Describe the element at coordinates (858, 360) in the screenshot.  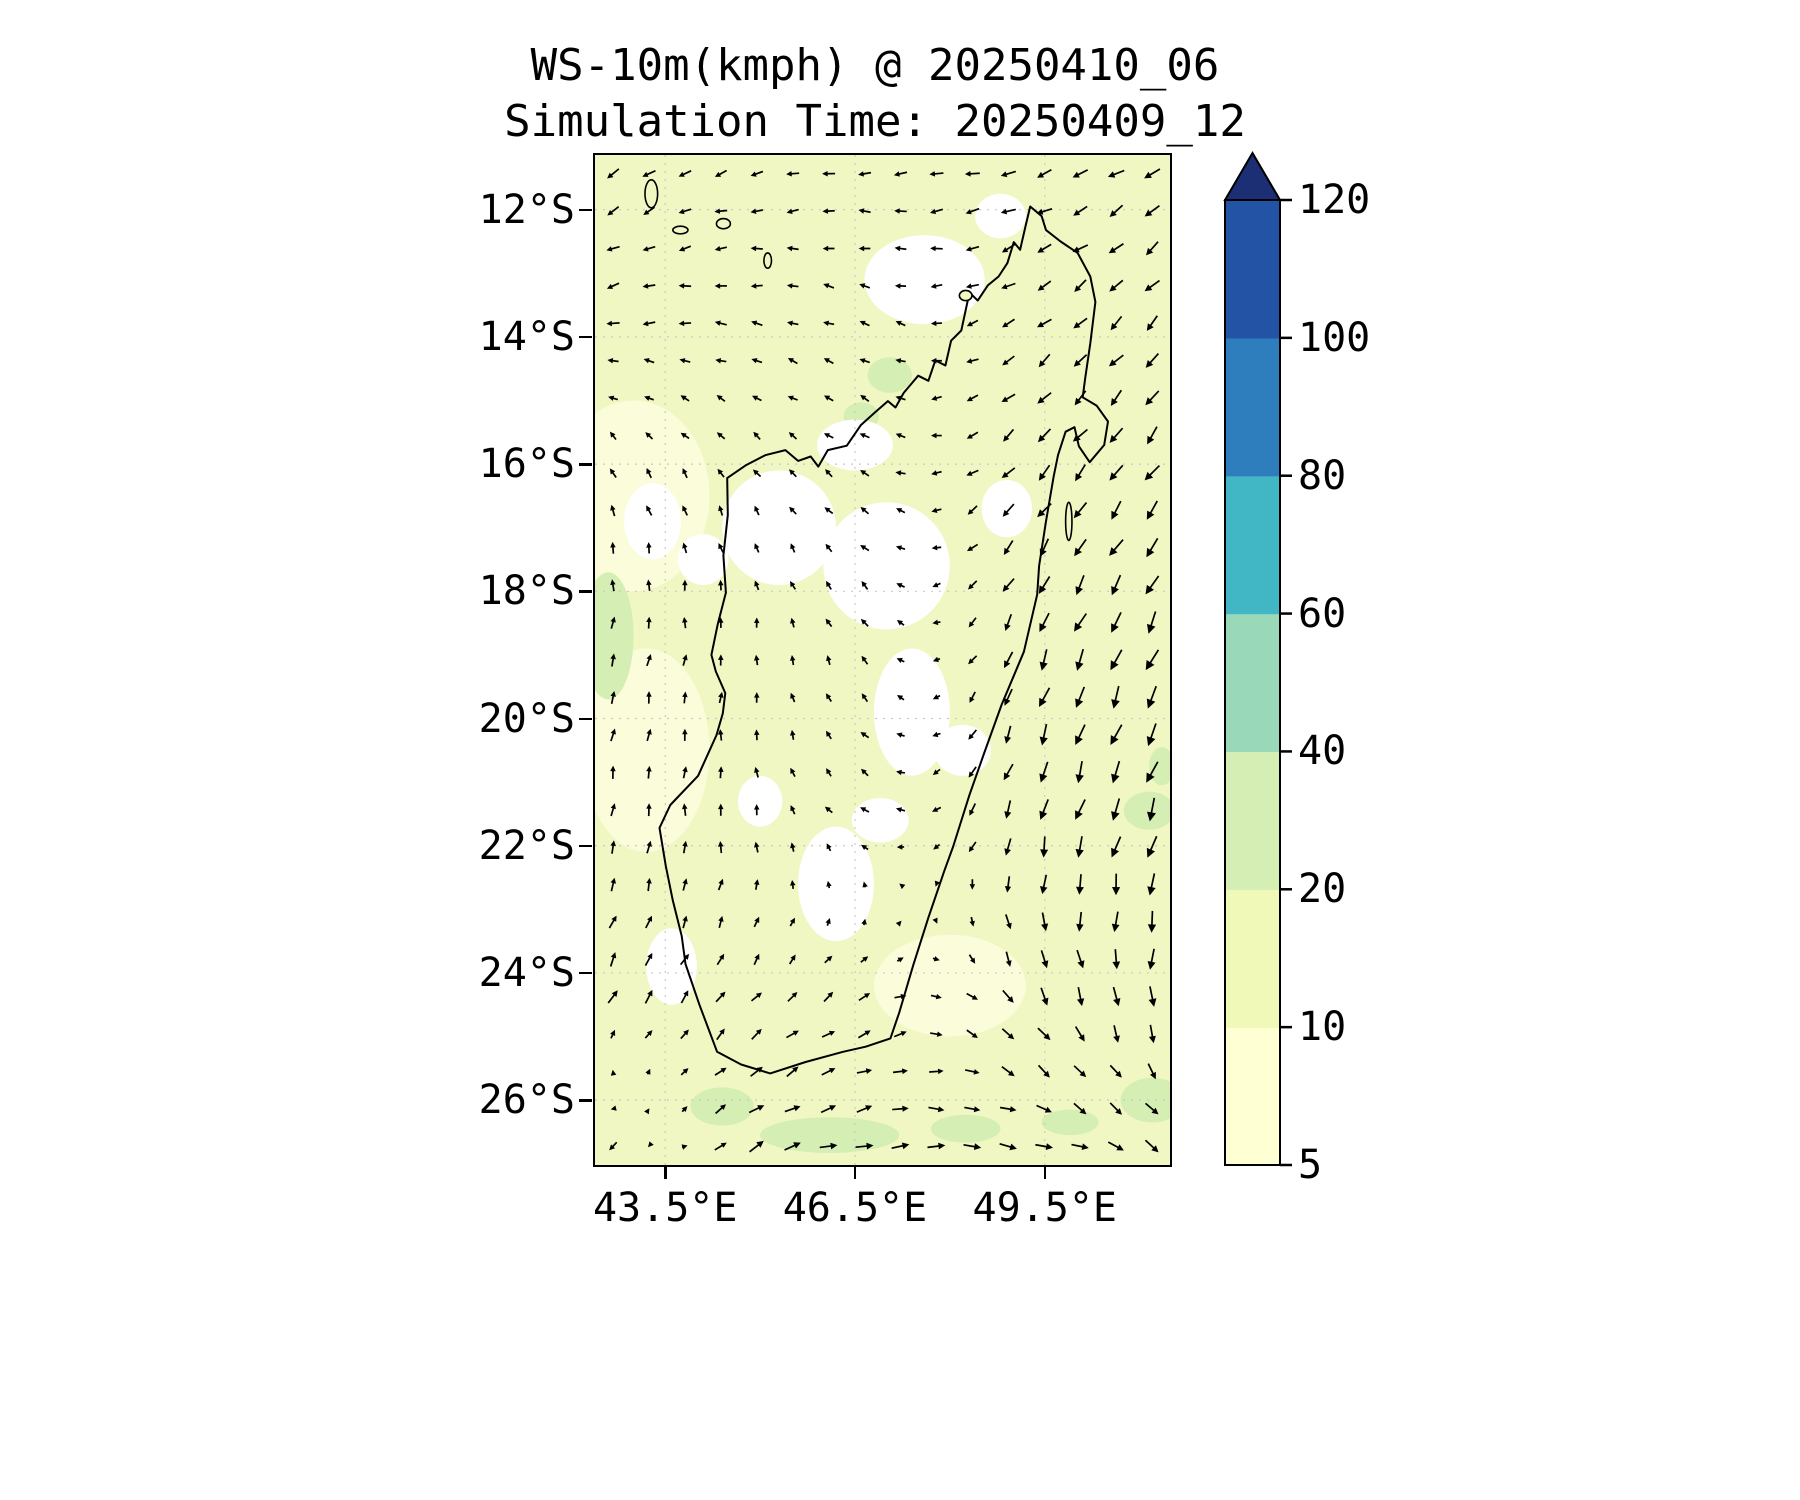
I see `small-islands` at that location.